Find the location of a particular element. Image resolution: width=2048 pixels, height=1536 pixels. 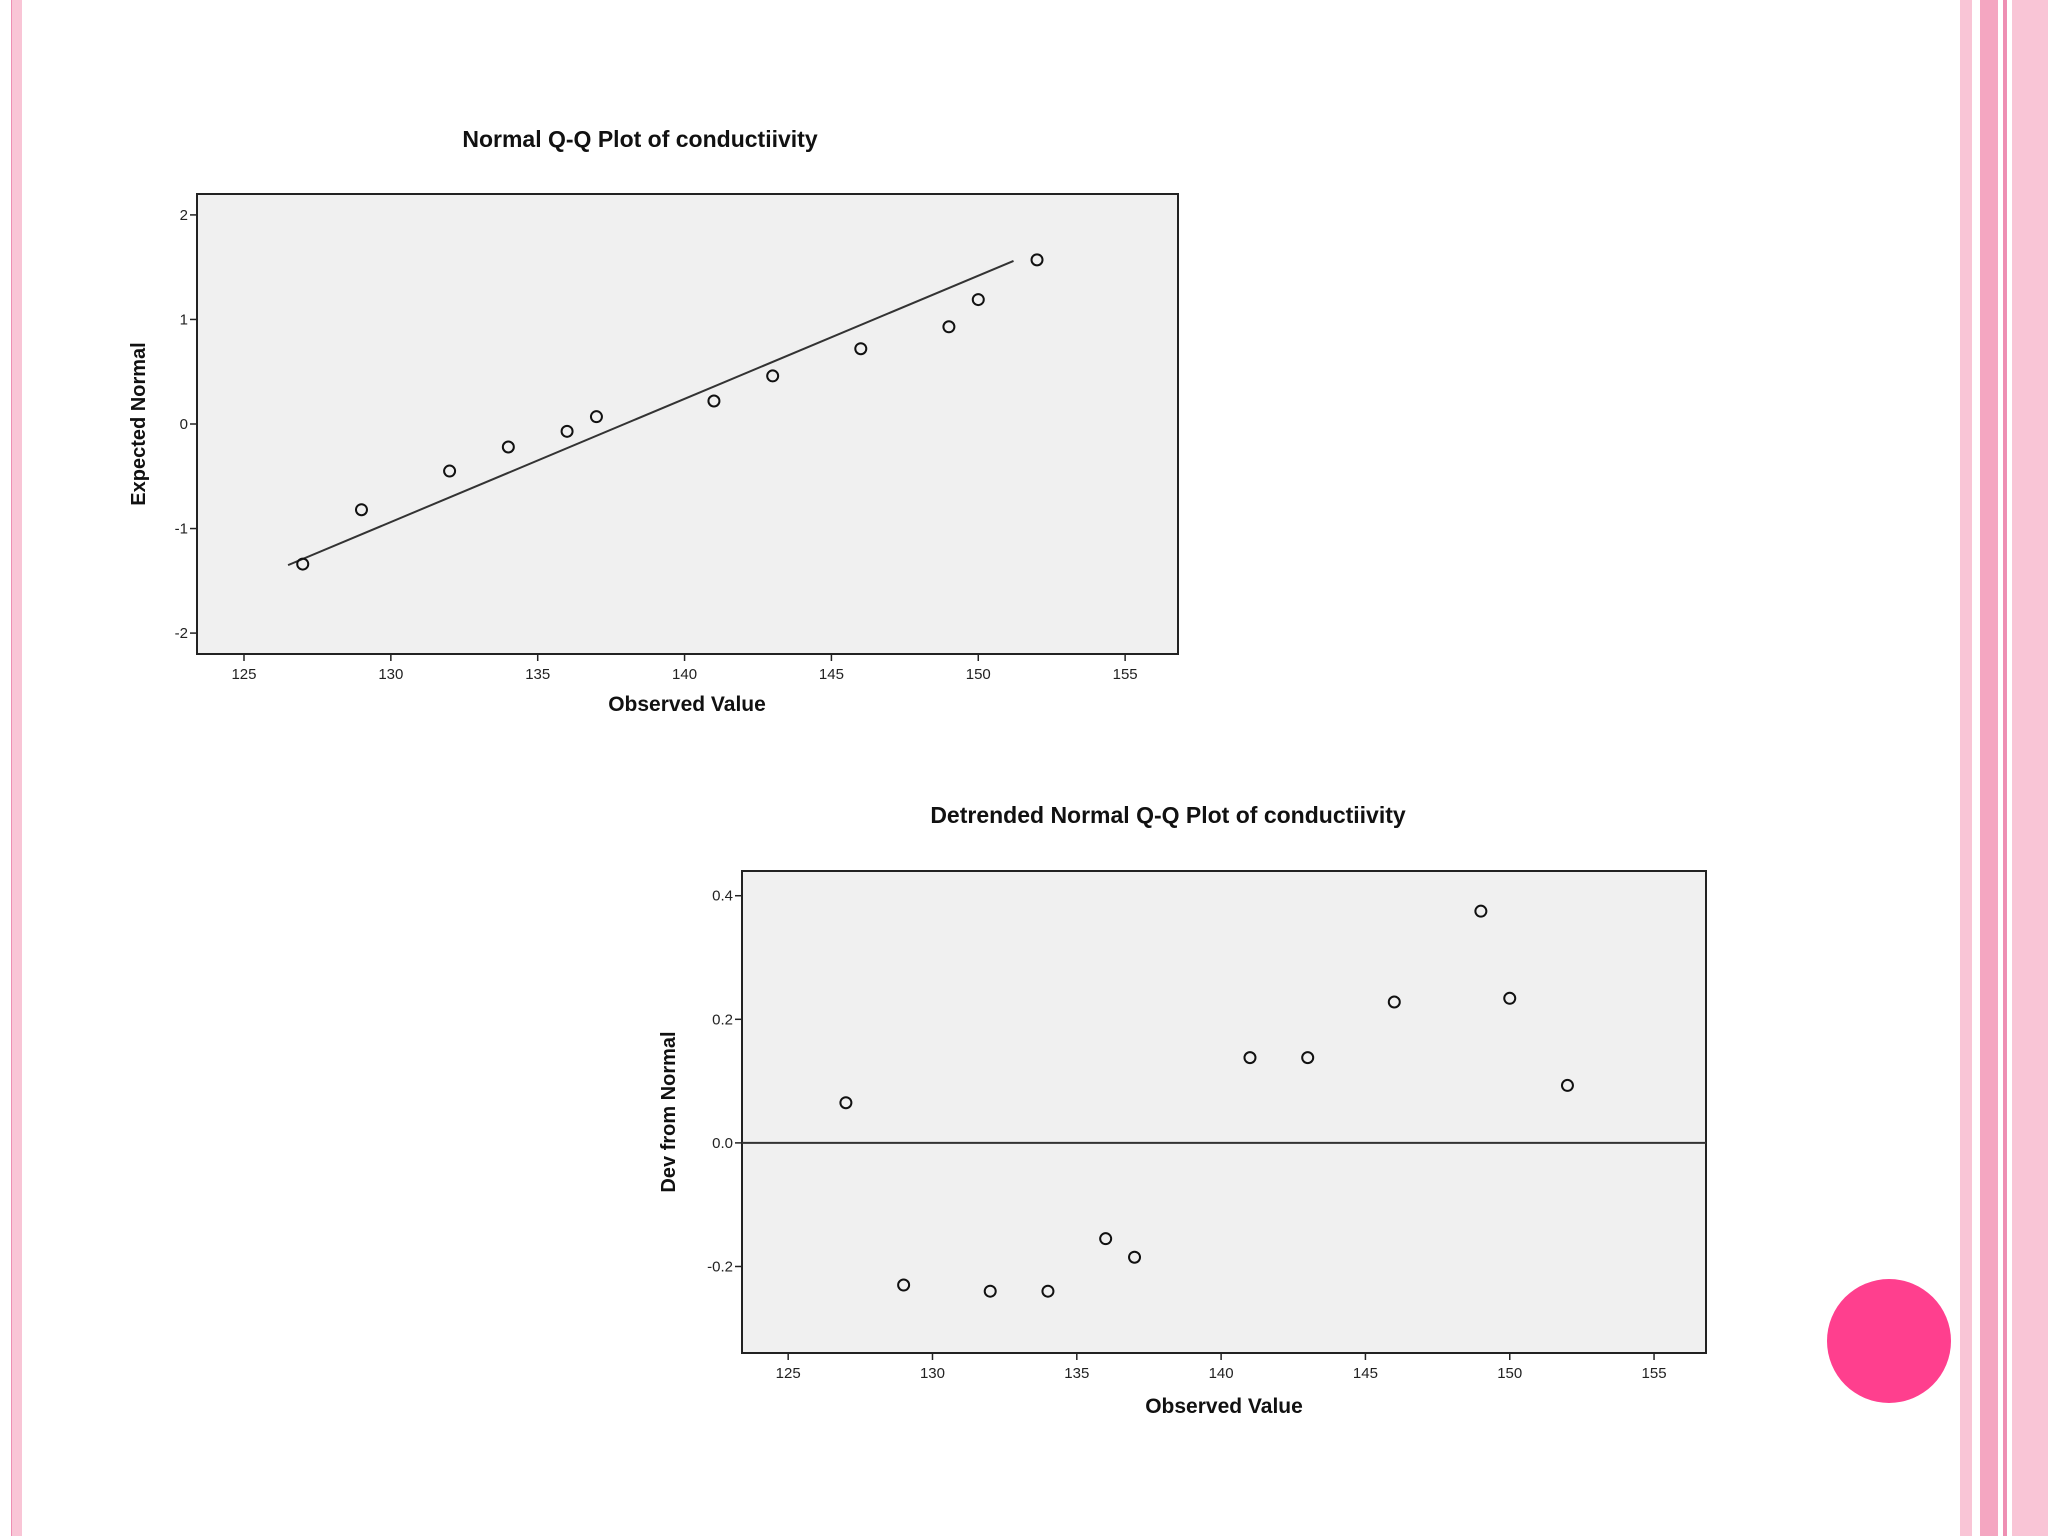

y-tick-label: 0.4 is located at coordinates (722, 896).